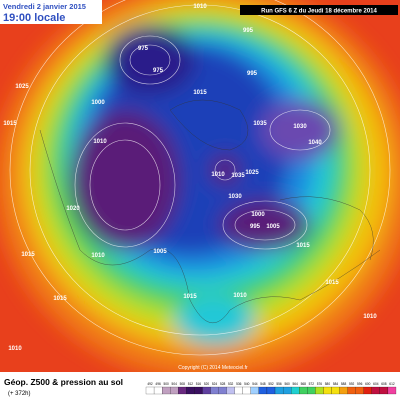 The width and height of the screenshot is (400, 405). What do you see at coordinates (239, 384) in the screenshot?
I see `colorbar-label: 536` at bounding box center [239, 384].